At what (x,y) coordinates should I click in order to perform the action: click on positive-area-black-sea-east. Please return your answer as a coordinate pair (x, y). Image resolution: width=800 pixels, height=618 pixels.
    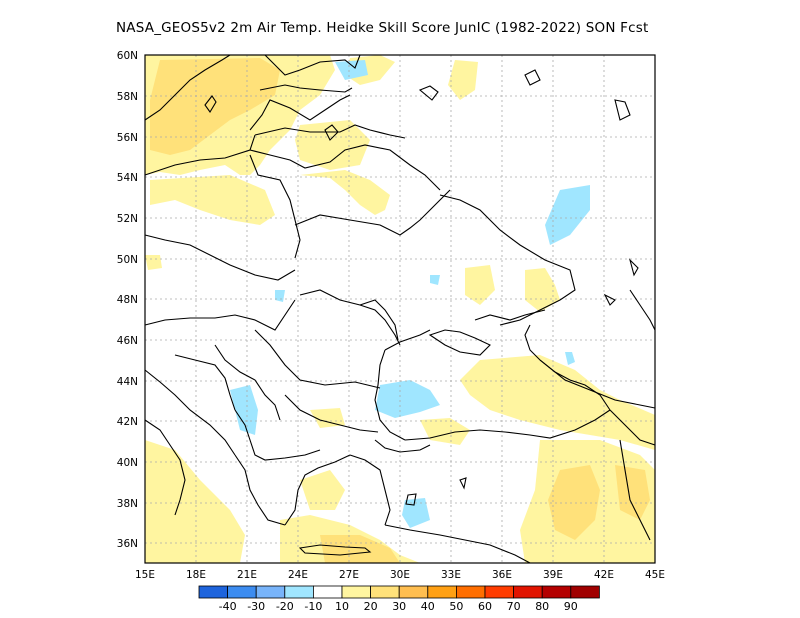
    Looking at the image, I should click on (557, 402).